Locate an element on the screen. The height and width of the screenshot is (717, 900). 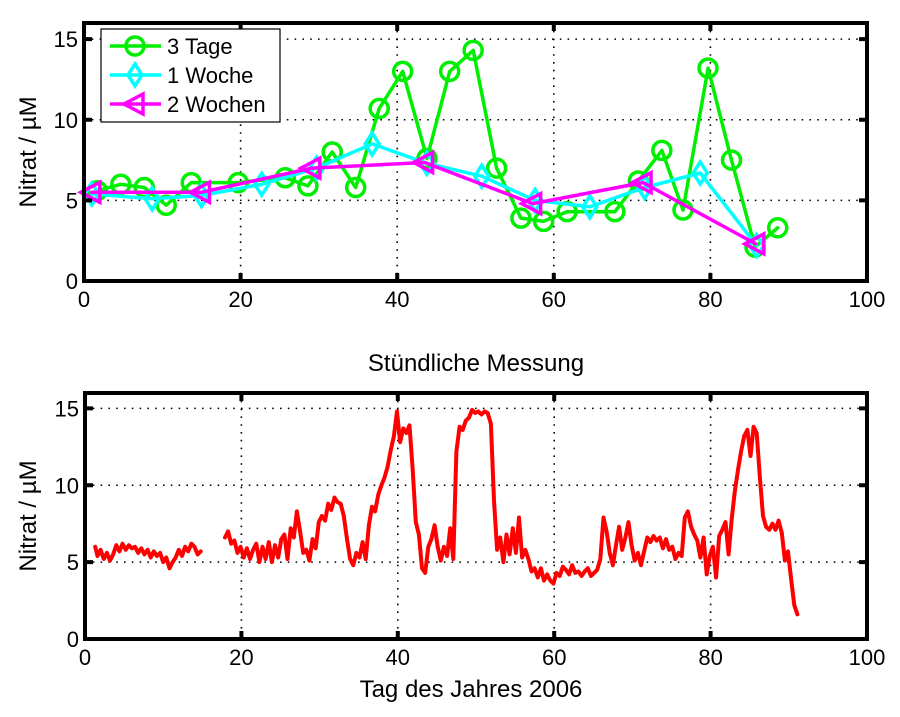
series-2-wochen is located at coordinates (421, 203).